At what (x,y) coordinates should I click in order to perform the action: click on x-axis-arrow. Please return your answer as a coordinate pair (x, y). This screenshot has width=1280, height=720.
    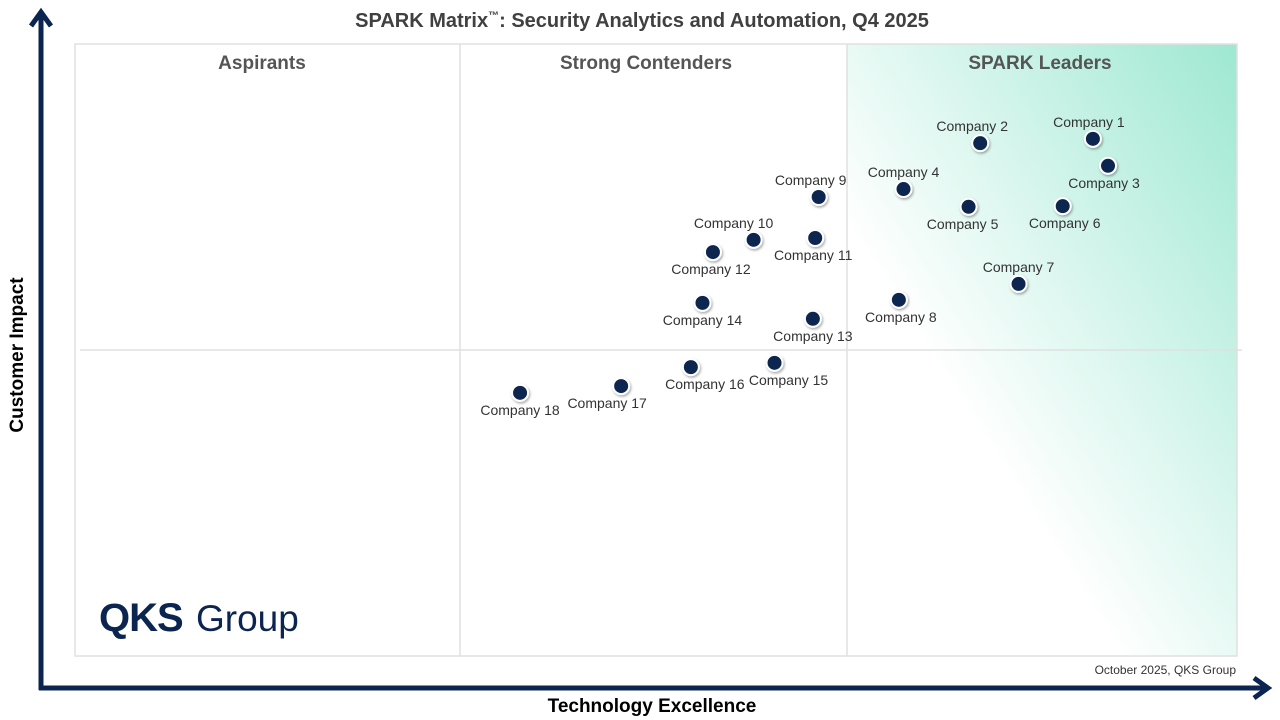
    Looking at the image, I should click on (656, 688).